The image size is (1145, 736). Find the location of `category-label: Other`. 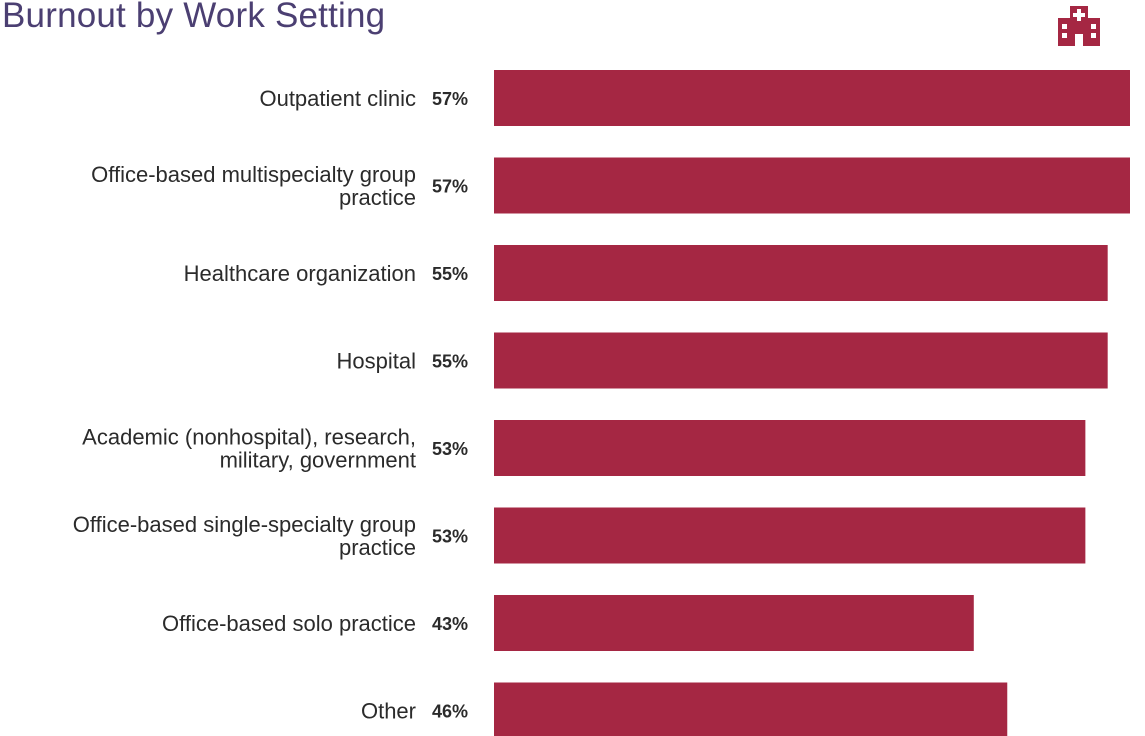

category-label: Other is located at coordinates (388, 711).